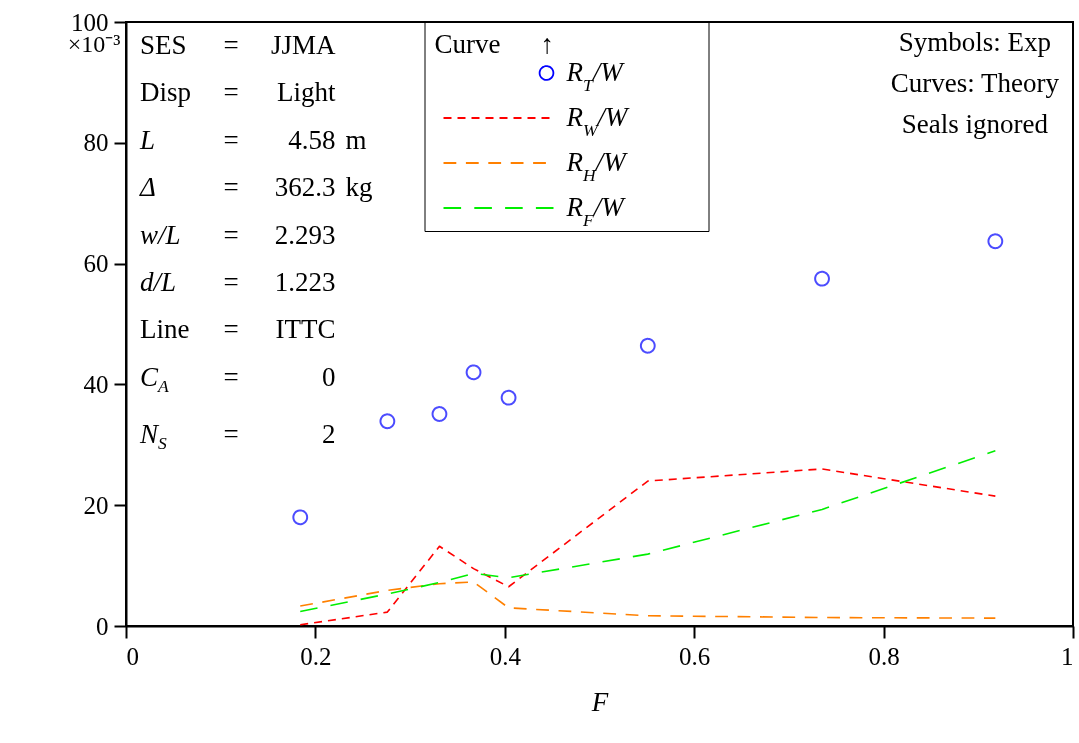 Image resolution: width=1079 pixels, height=743 pixels. What do you see at coordinates (695, 656) in the screenshot?
I see `x-tick-label: 0.6` at bounding box center [695, 656].